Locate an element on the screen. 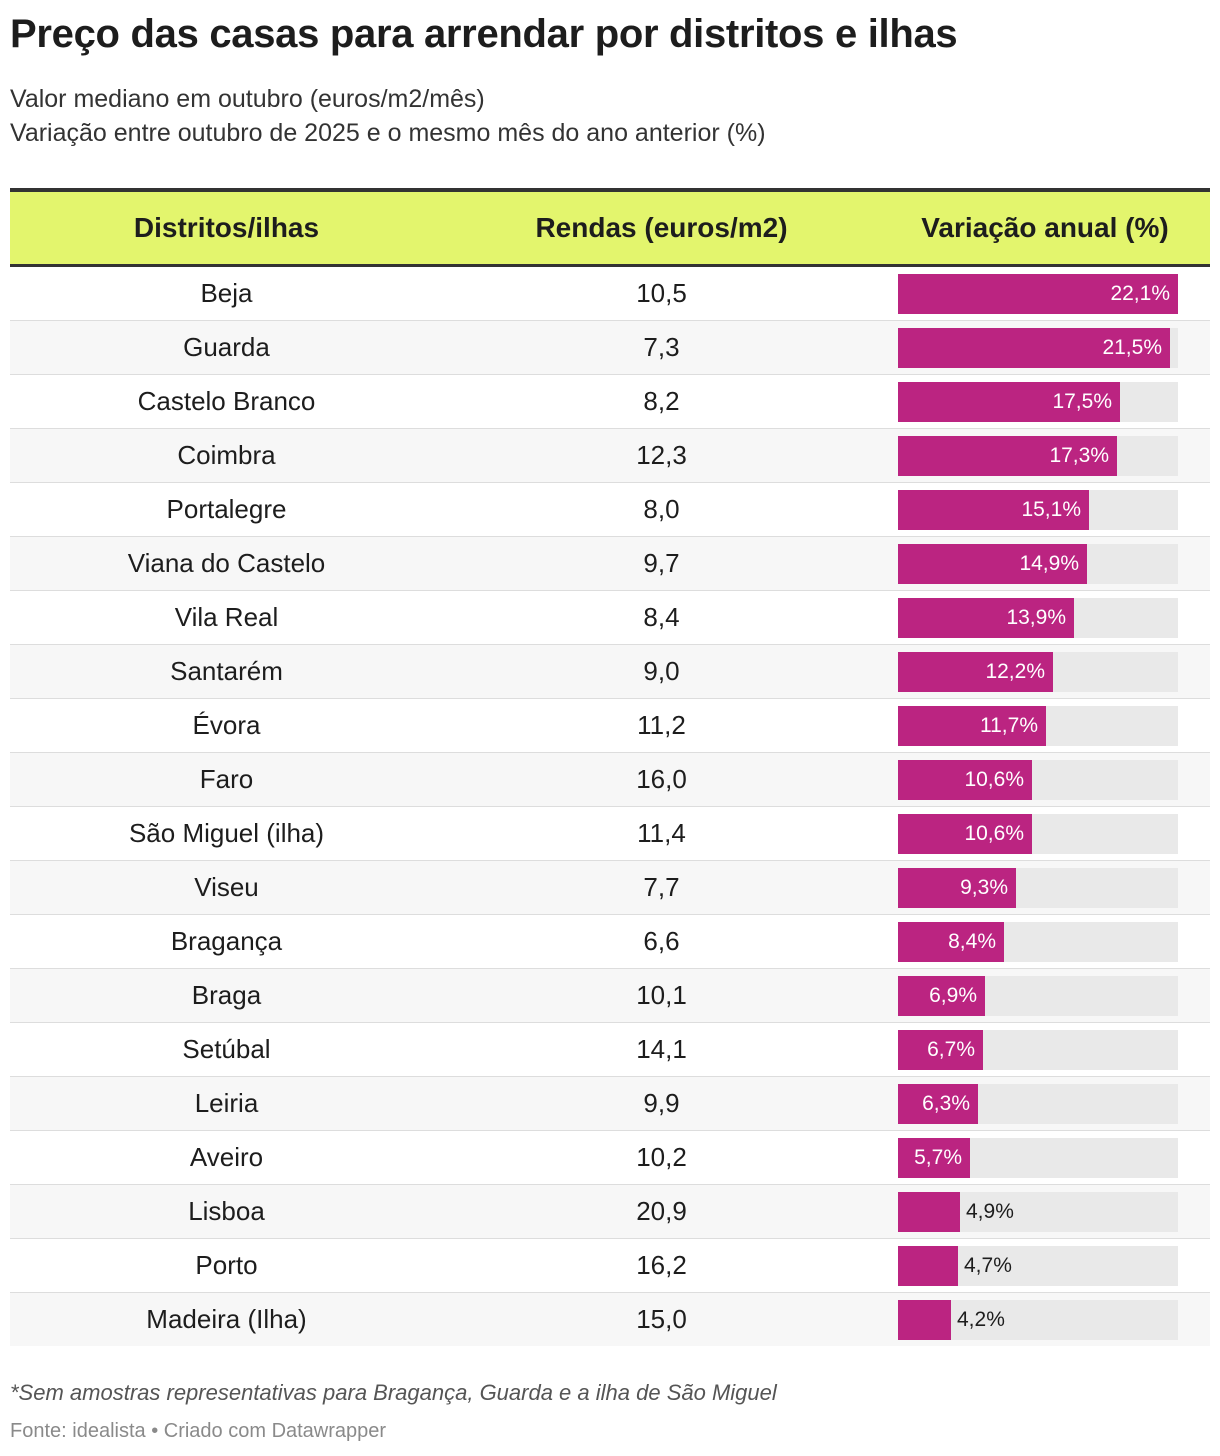 The image size is (1220, 1456). district-name: Faro is located at coordinates (226, 779).